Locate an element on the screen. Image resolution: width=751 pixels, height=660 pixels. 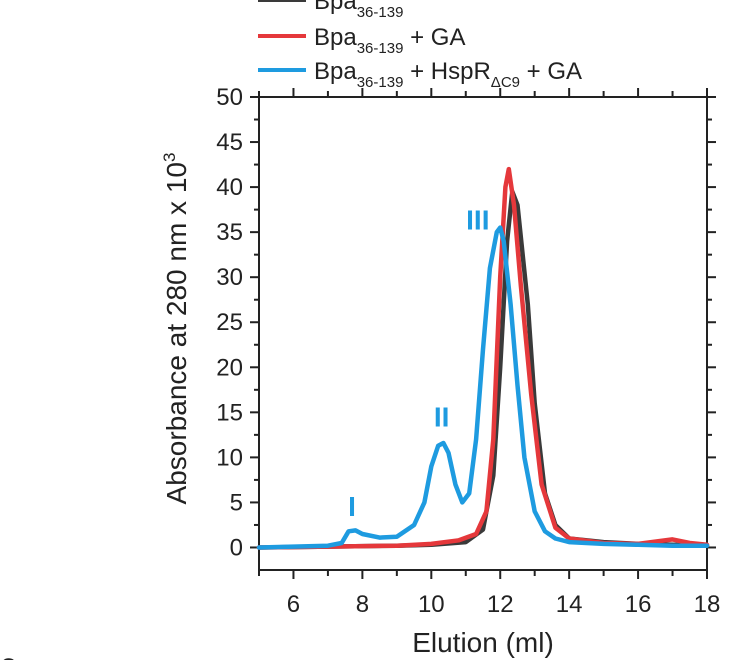
y-tick-label: 35 is located at coordinates (229, 232).